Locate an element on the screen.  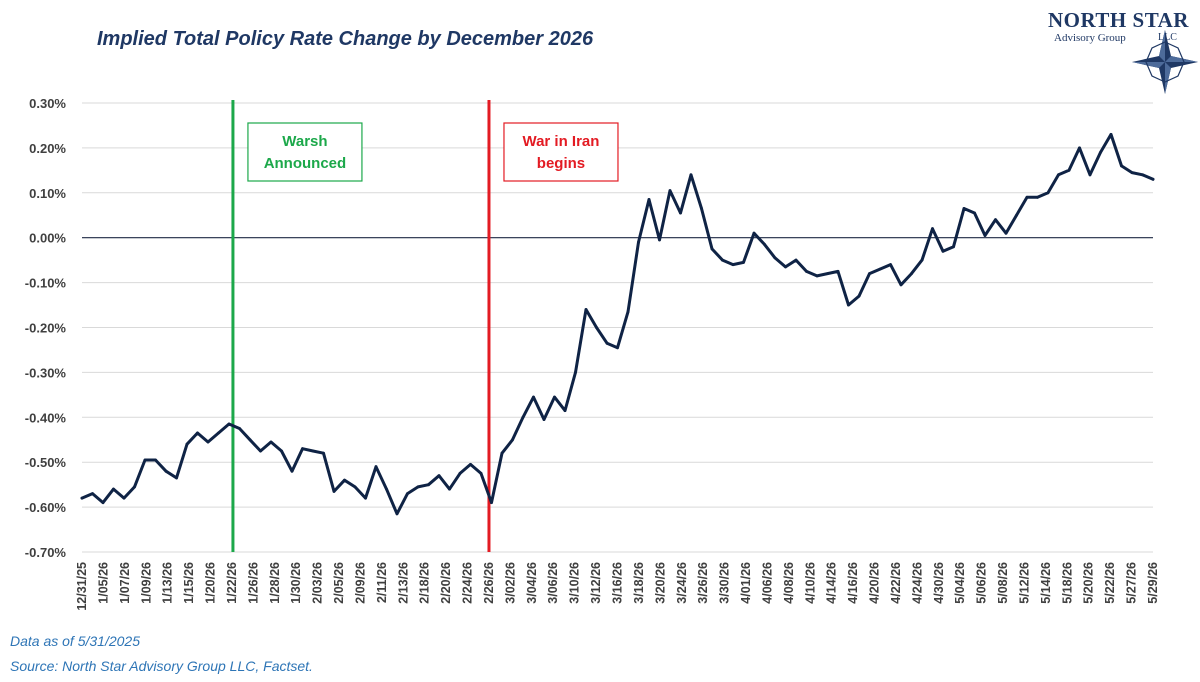
x-tick-label: 1/05/26 is located at coordinates (103, 583).